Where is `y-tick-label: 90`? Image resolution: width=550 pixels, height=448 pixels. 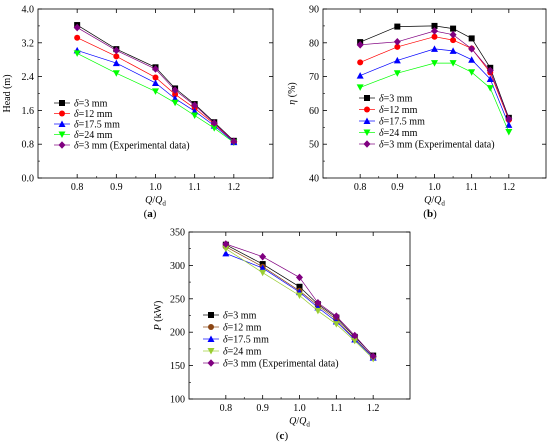 y-tick-label: 90 is located at coordinates (314, 10).